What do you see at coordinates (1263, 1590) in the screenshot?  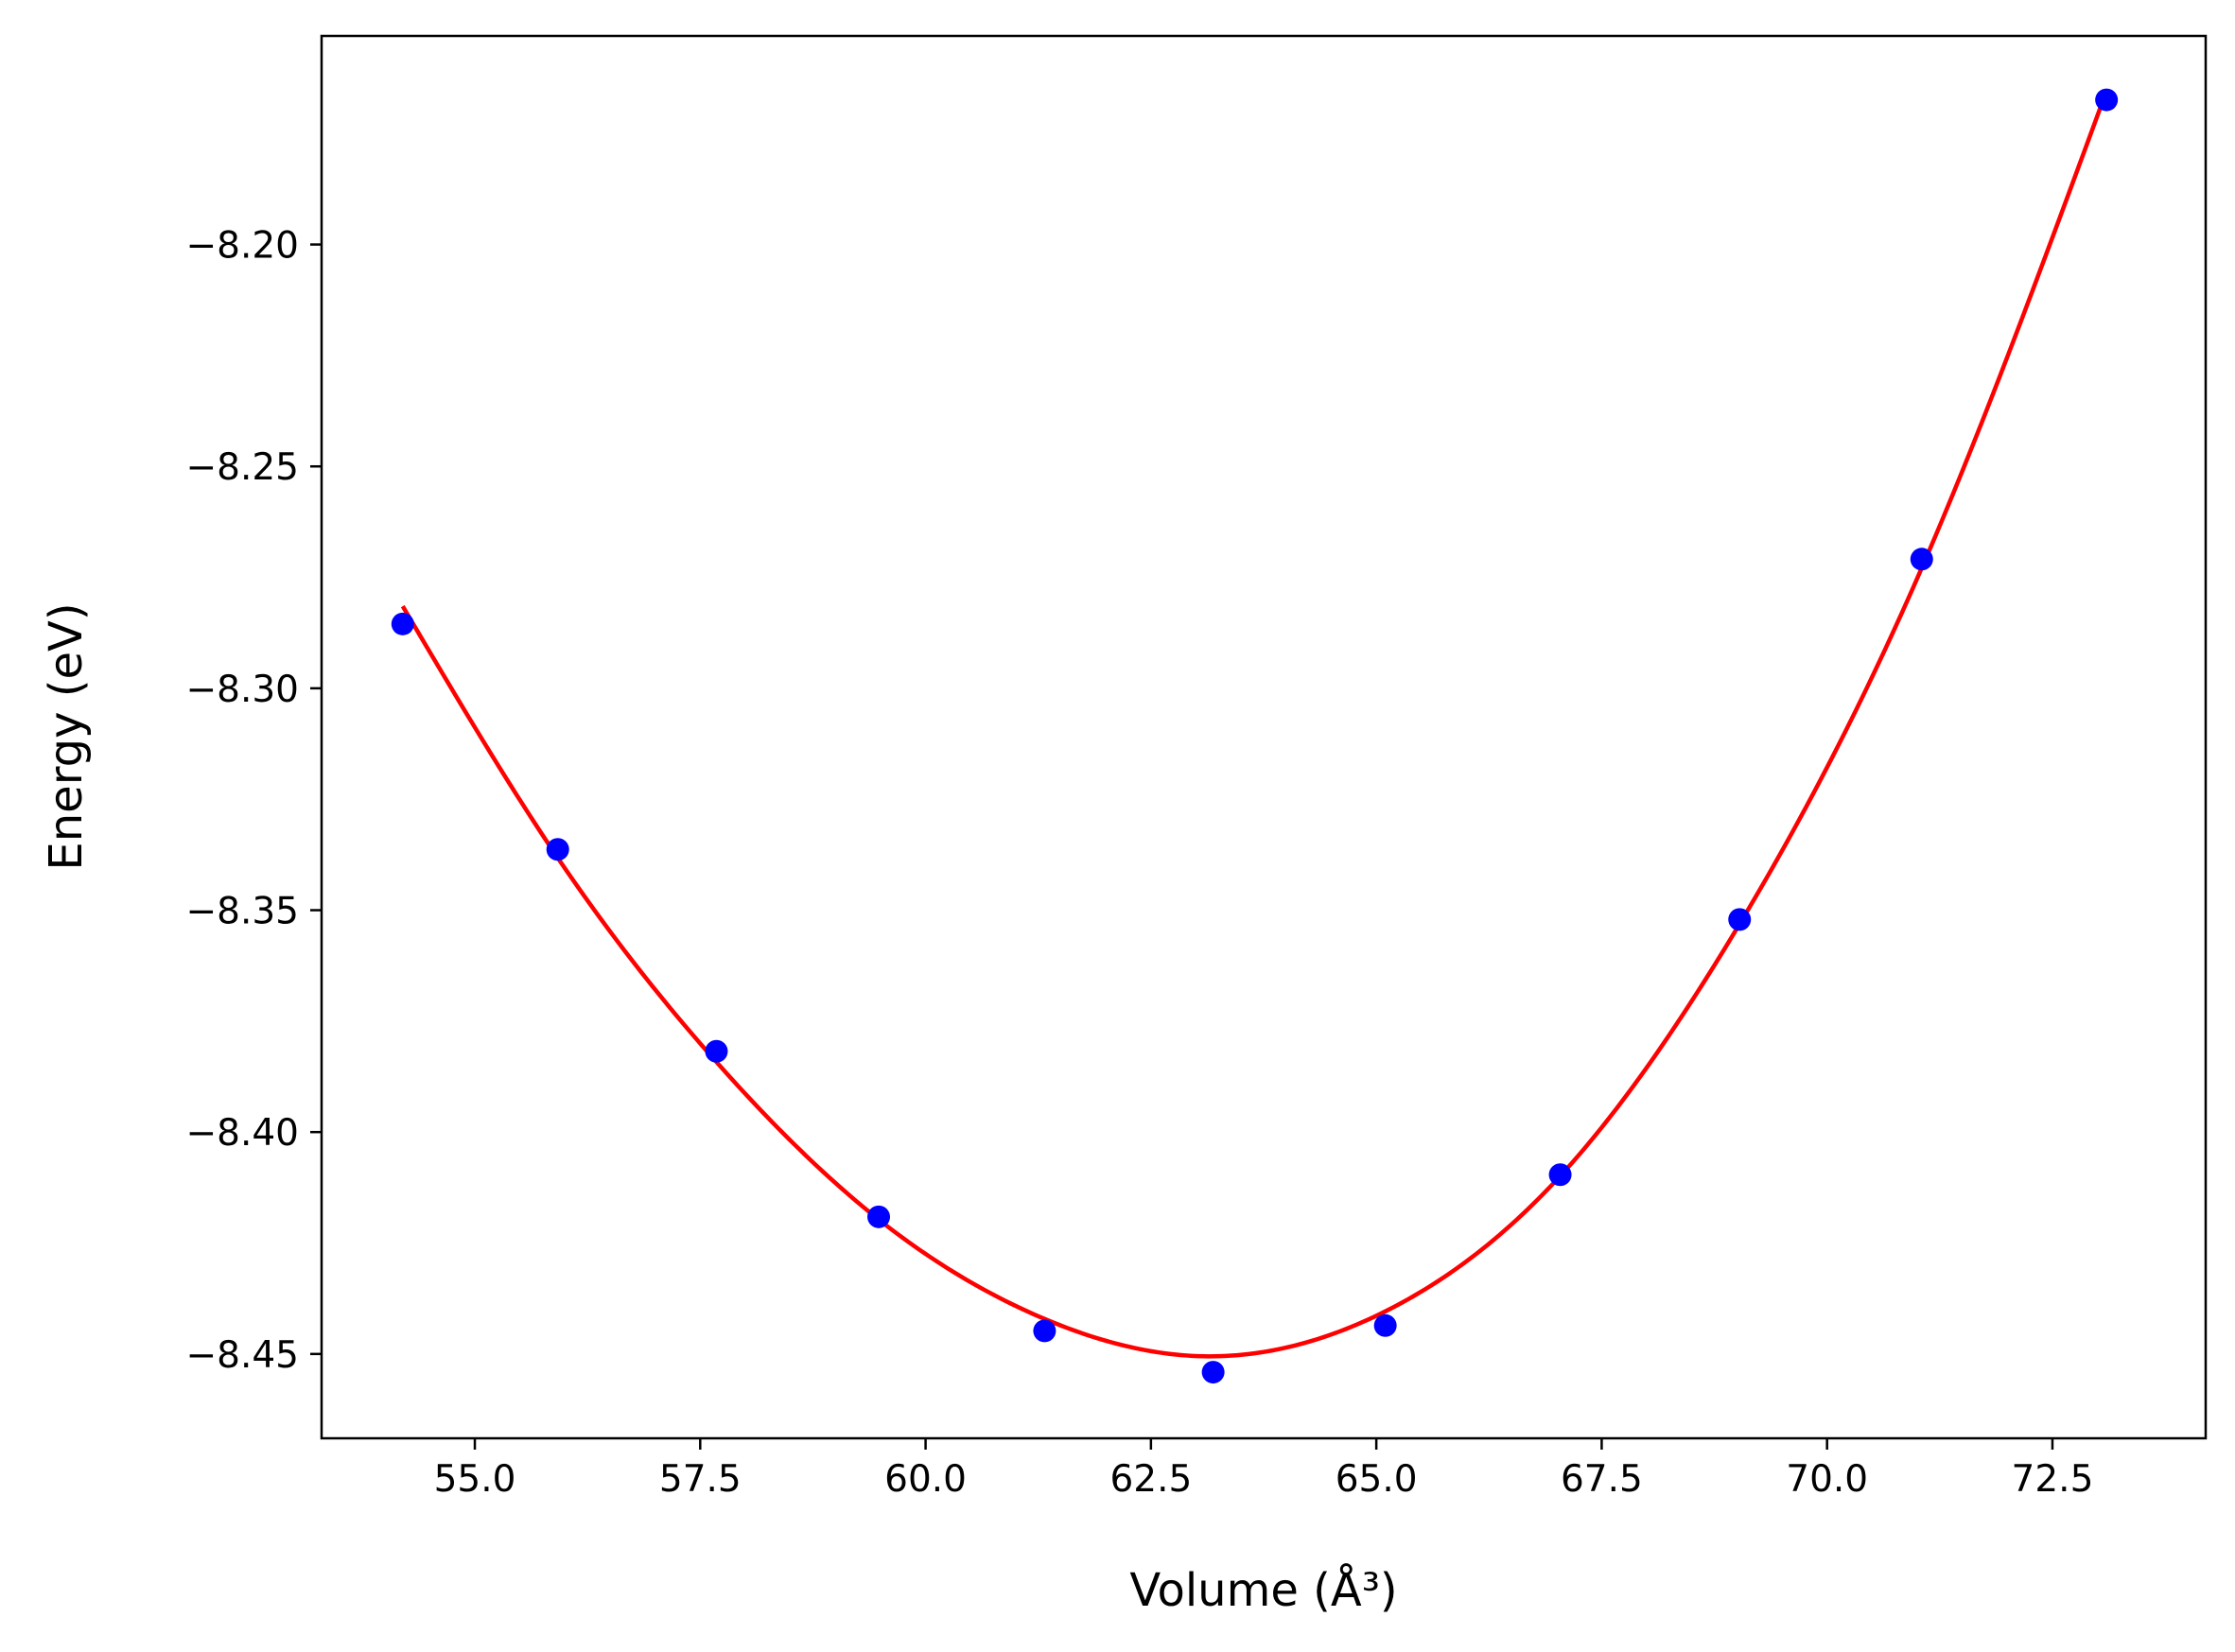 I see `x-axis-label: Volume (Å³)` at bounding box center [1263, 1590].